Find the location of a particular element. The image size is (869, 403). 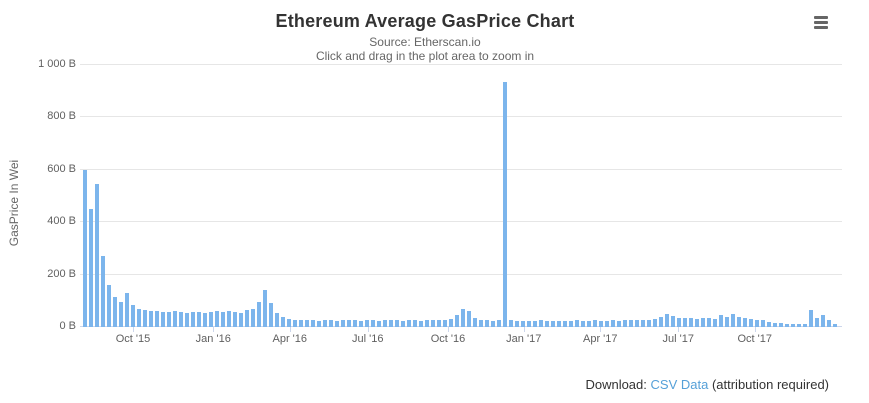

x-tick-label: Oct '15 is located at coordinates (133, 339).